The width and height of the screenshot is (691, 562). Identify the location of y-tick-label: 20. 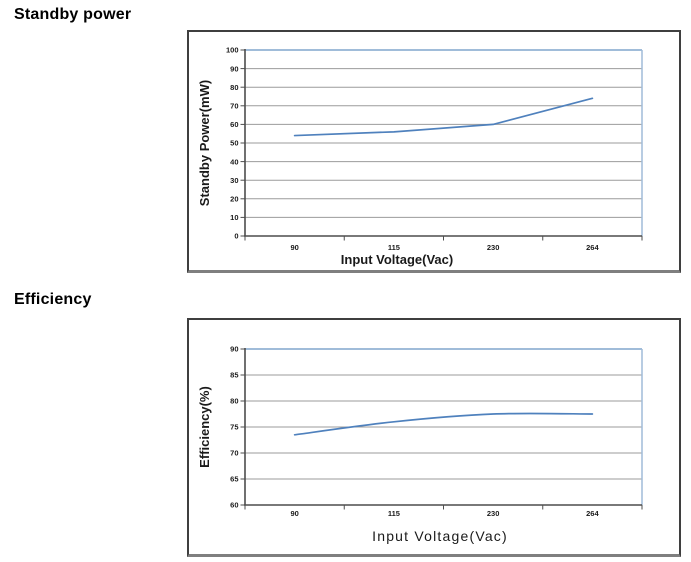
(234, 199).